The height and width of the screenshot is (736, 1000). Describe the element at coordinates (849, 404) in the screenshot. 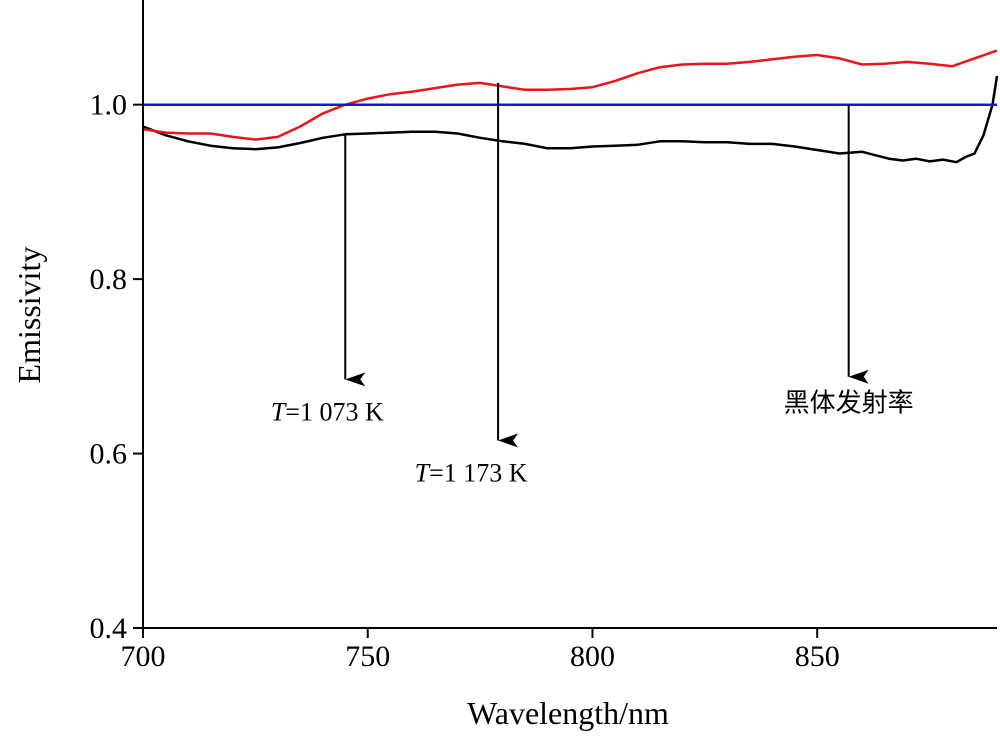

I see `annotation-label-3: 黑体发射率` at that location.